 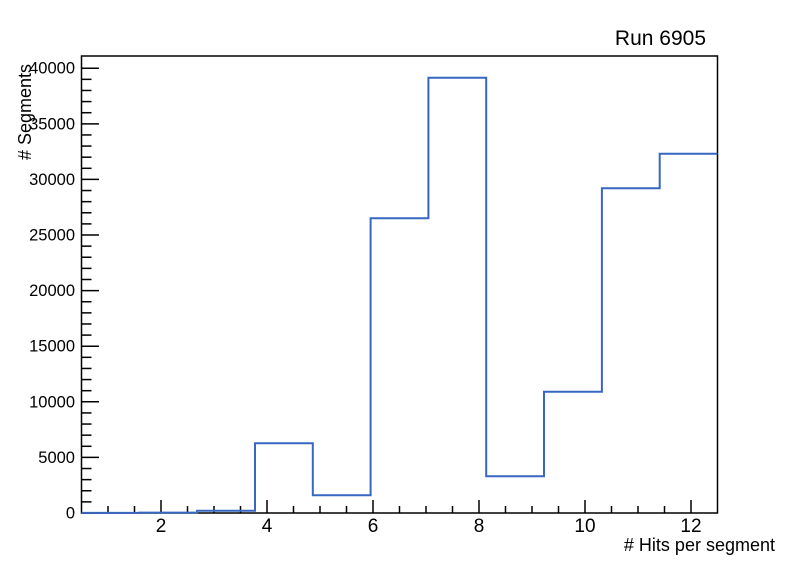 I want to click on x-tick-label: 8, so click(x=479, y=526).